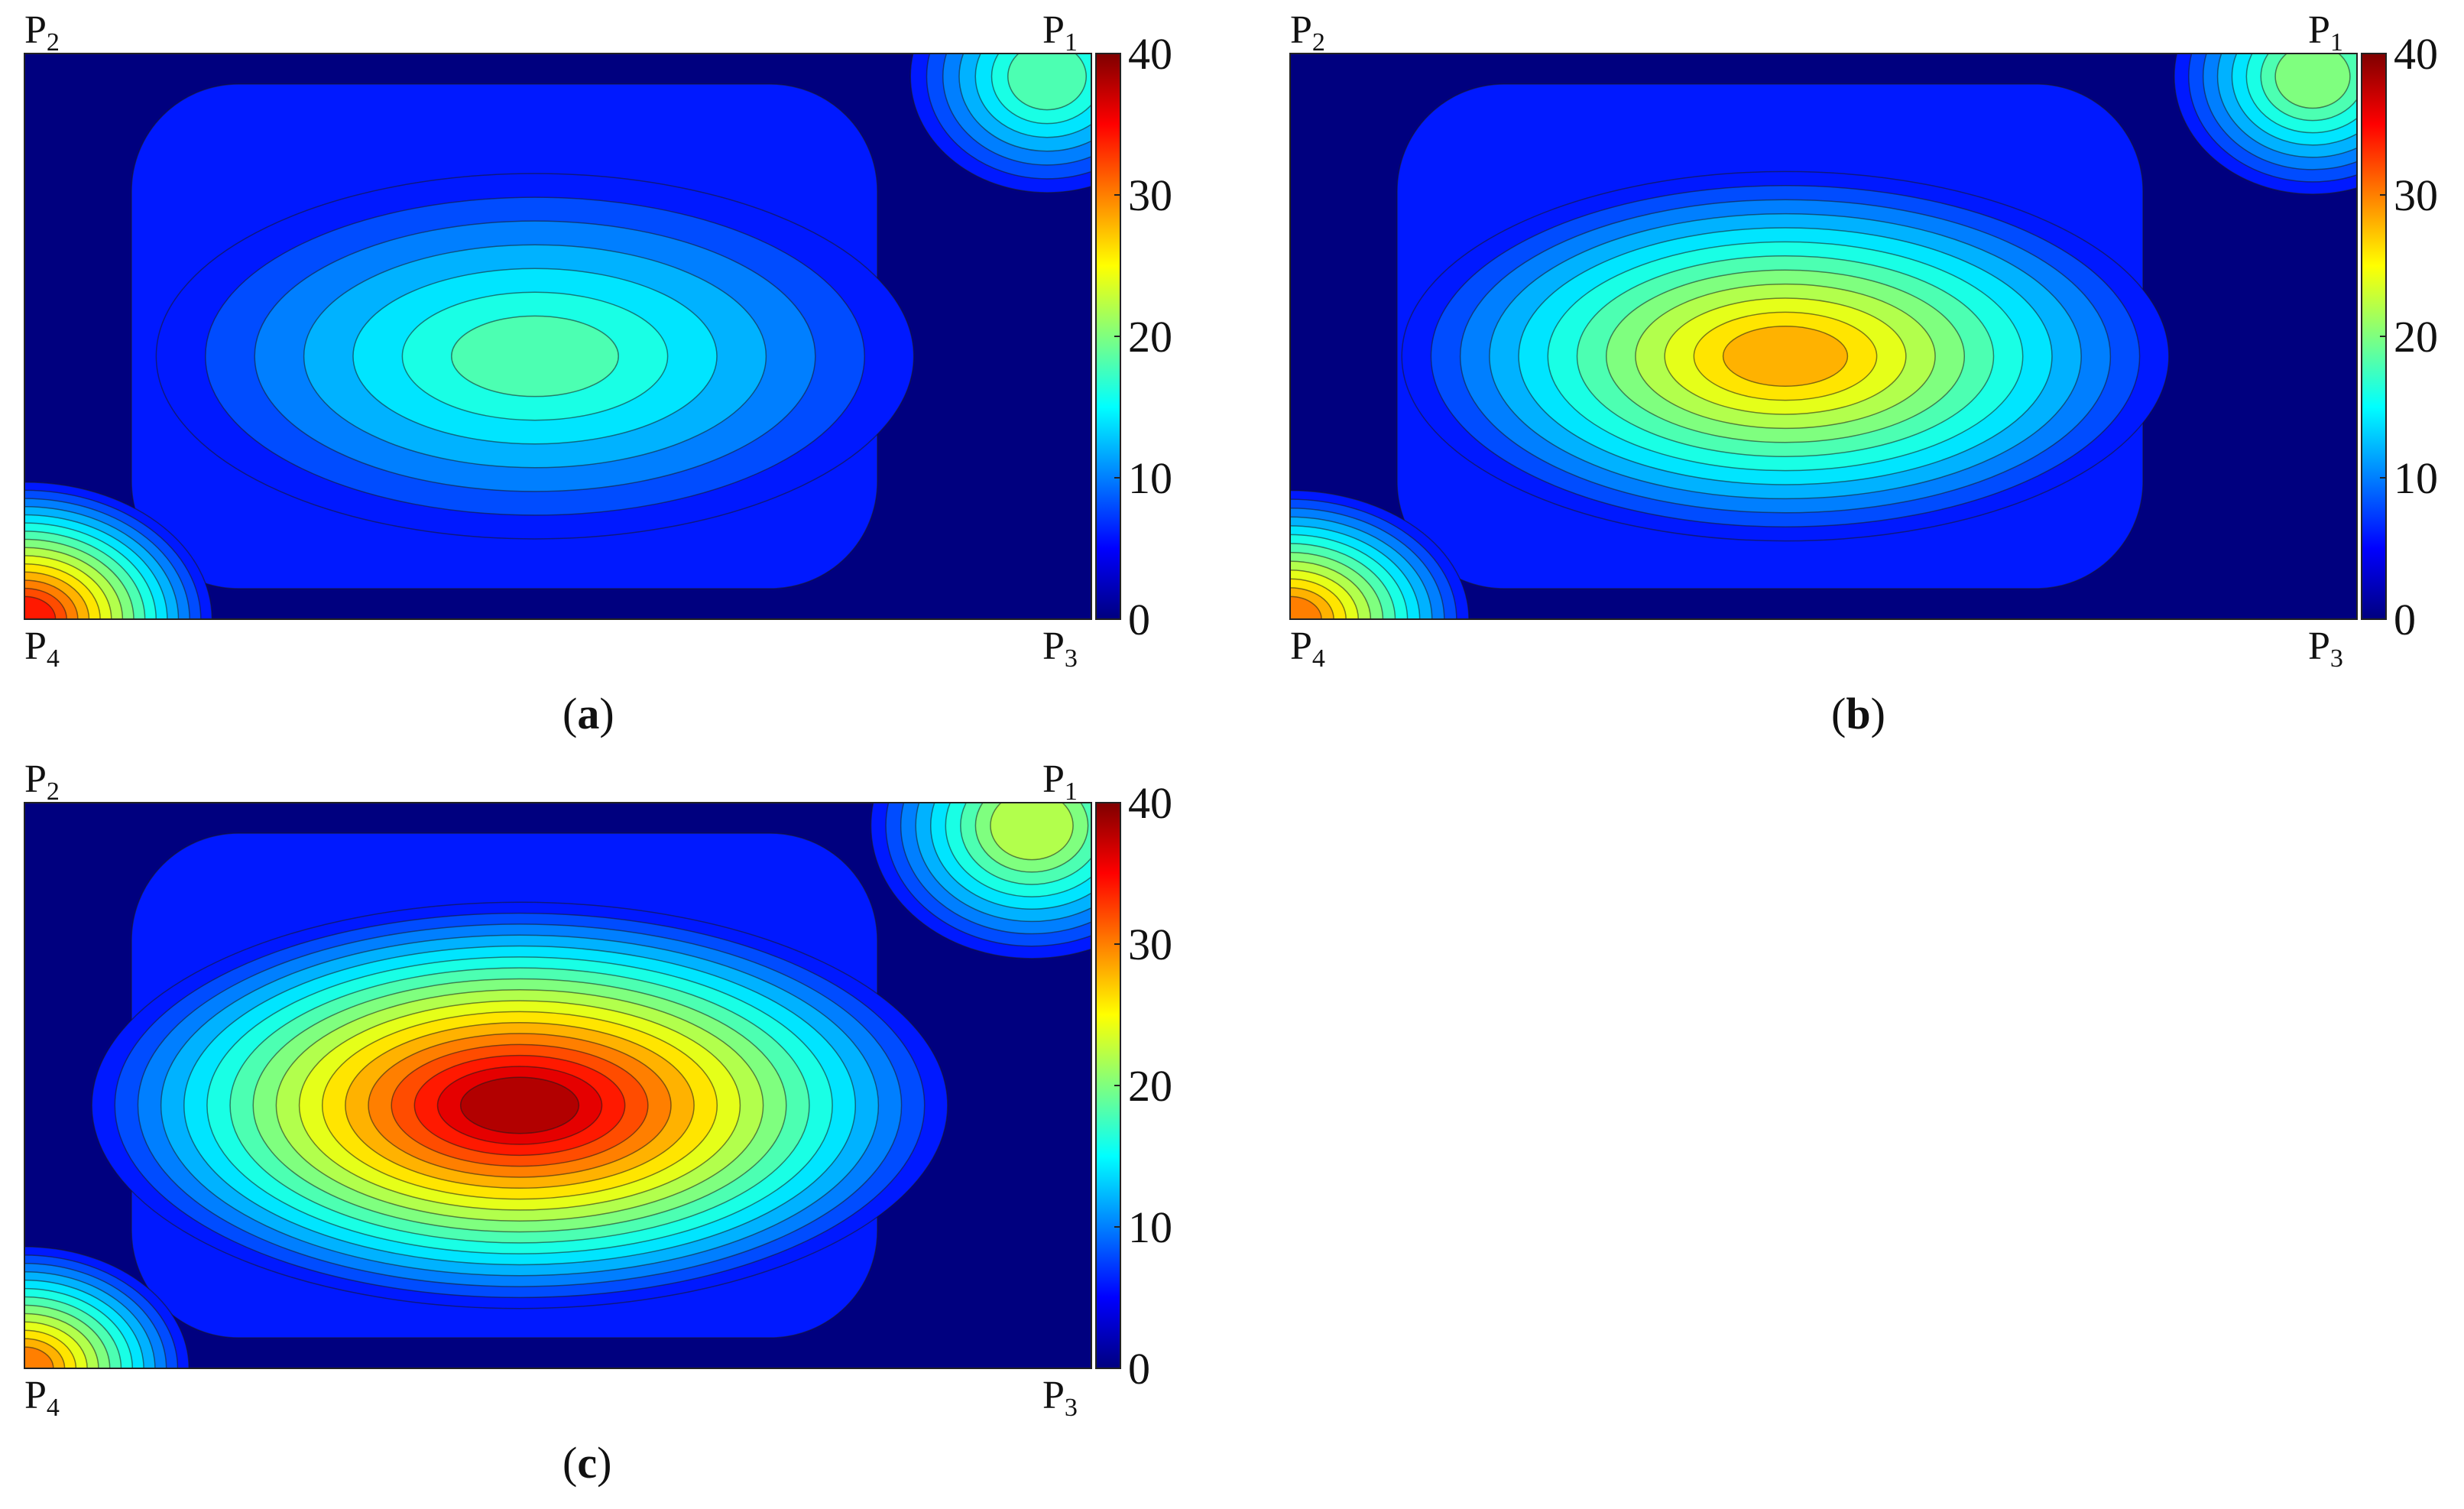  I want to click on panel-caption-c: (c), so click(587, 1463).